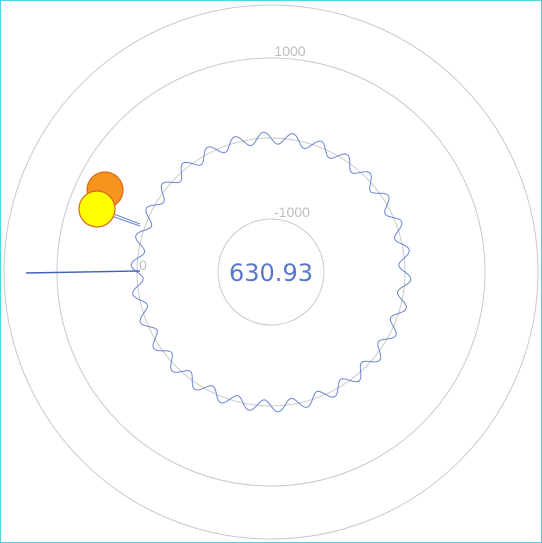  Describe the element at coordinates (289, 51) in the screenshot. I see `ring-label-1000: 1000` at that location.